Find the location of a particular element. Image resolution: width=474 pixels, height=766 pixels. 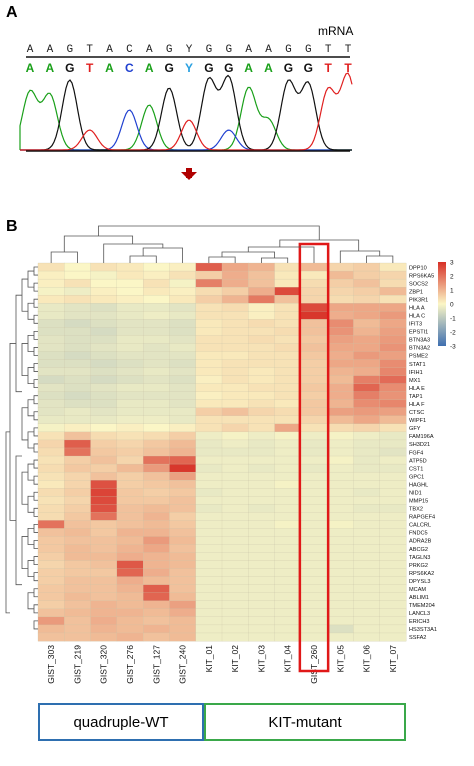

lower-base-16: T is located at coordinates (348, 68).